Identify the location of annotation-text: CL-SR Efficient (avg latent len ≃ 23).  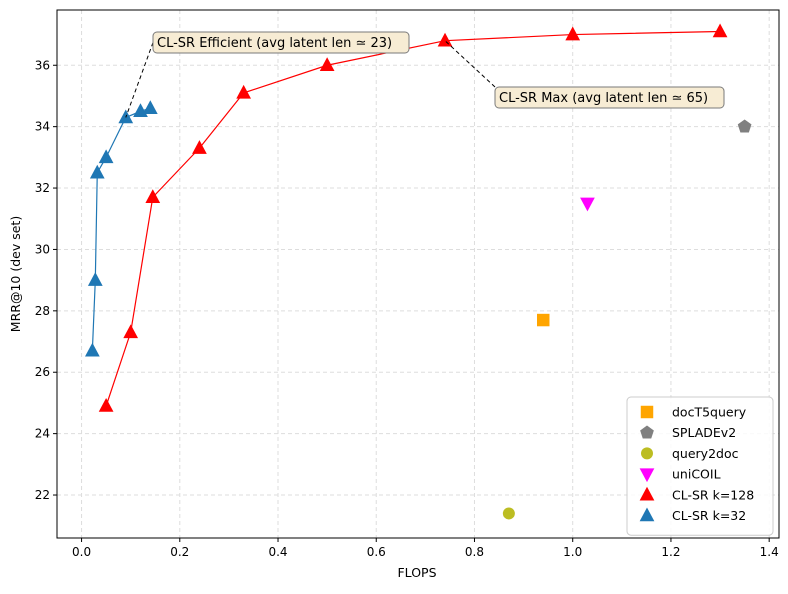
(274, 43).